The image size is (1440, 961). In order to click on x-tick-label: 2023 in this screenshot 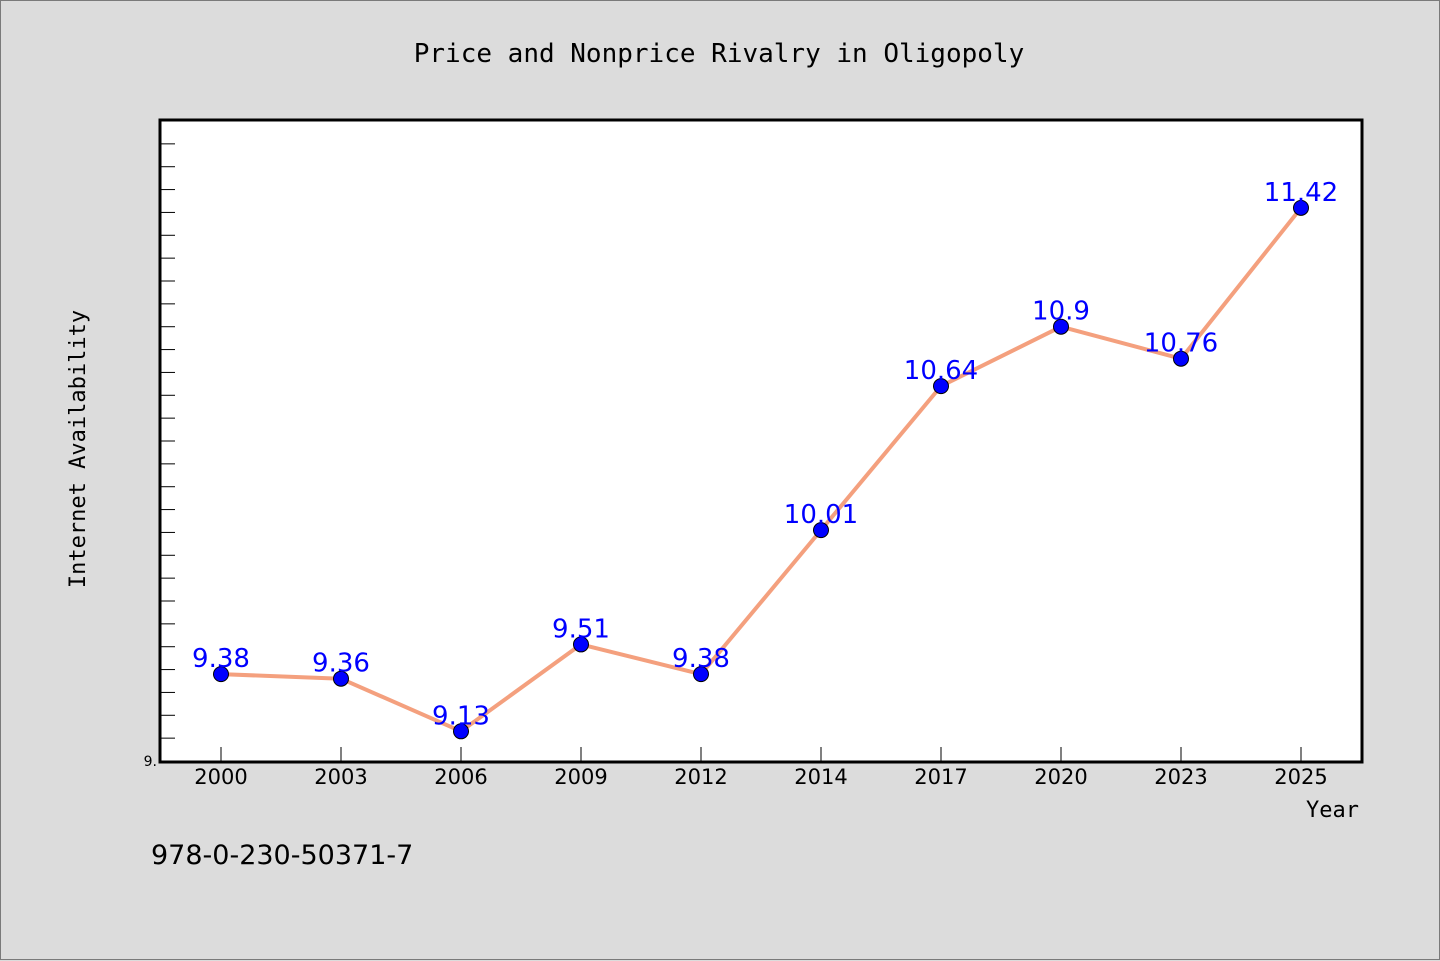, I will do `click(1180, 777)`.